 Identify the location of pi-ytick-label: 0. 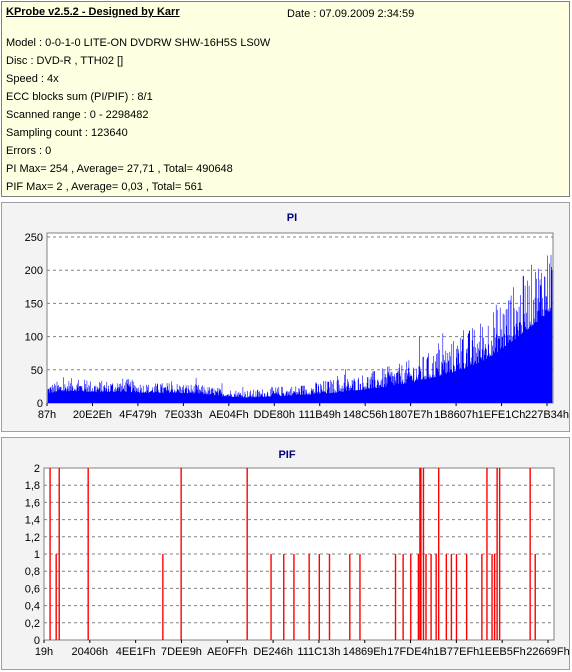
(40, 404).